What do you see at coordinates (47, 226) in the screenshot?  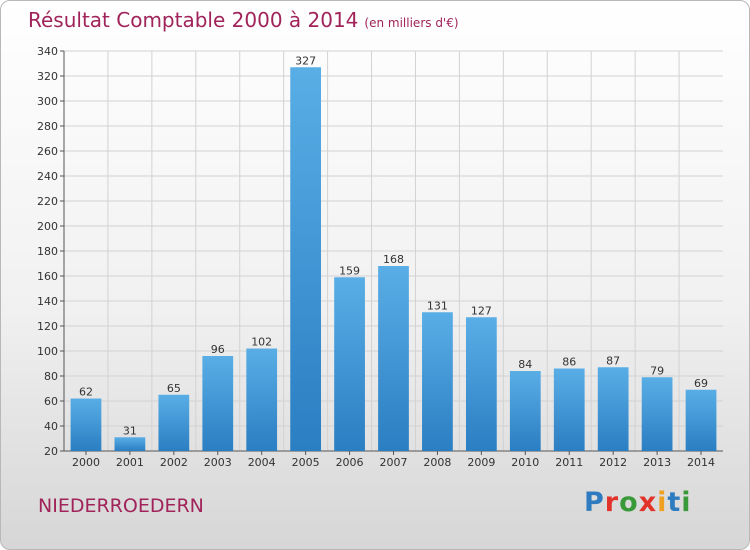 I see `y-tick-label: 200` at bounding box center [47, 226].